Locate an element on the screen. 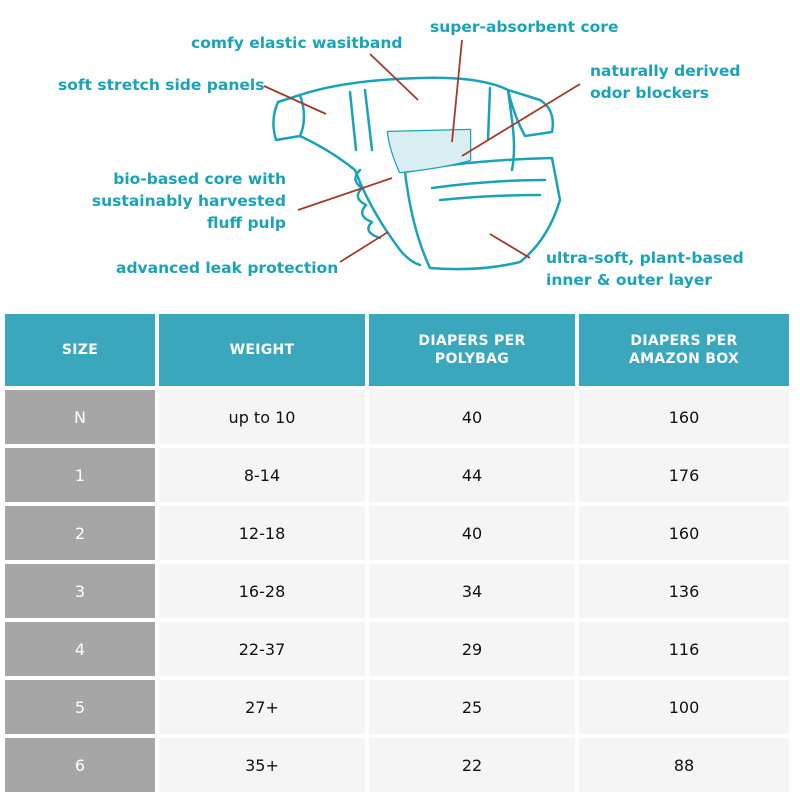 The height and width of the screenshot is (800, 800). table-row: N up to 10 40 160 is located at coordinates (399, 417).